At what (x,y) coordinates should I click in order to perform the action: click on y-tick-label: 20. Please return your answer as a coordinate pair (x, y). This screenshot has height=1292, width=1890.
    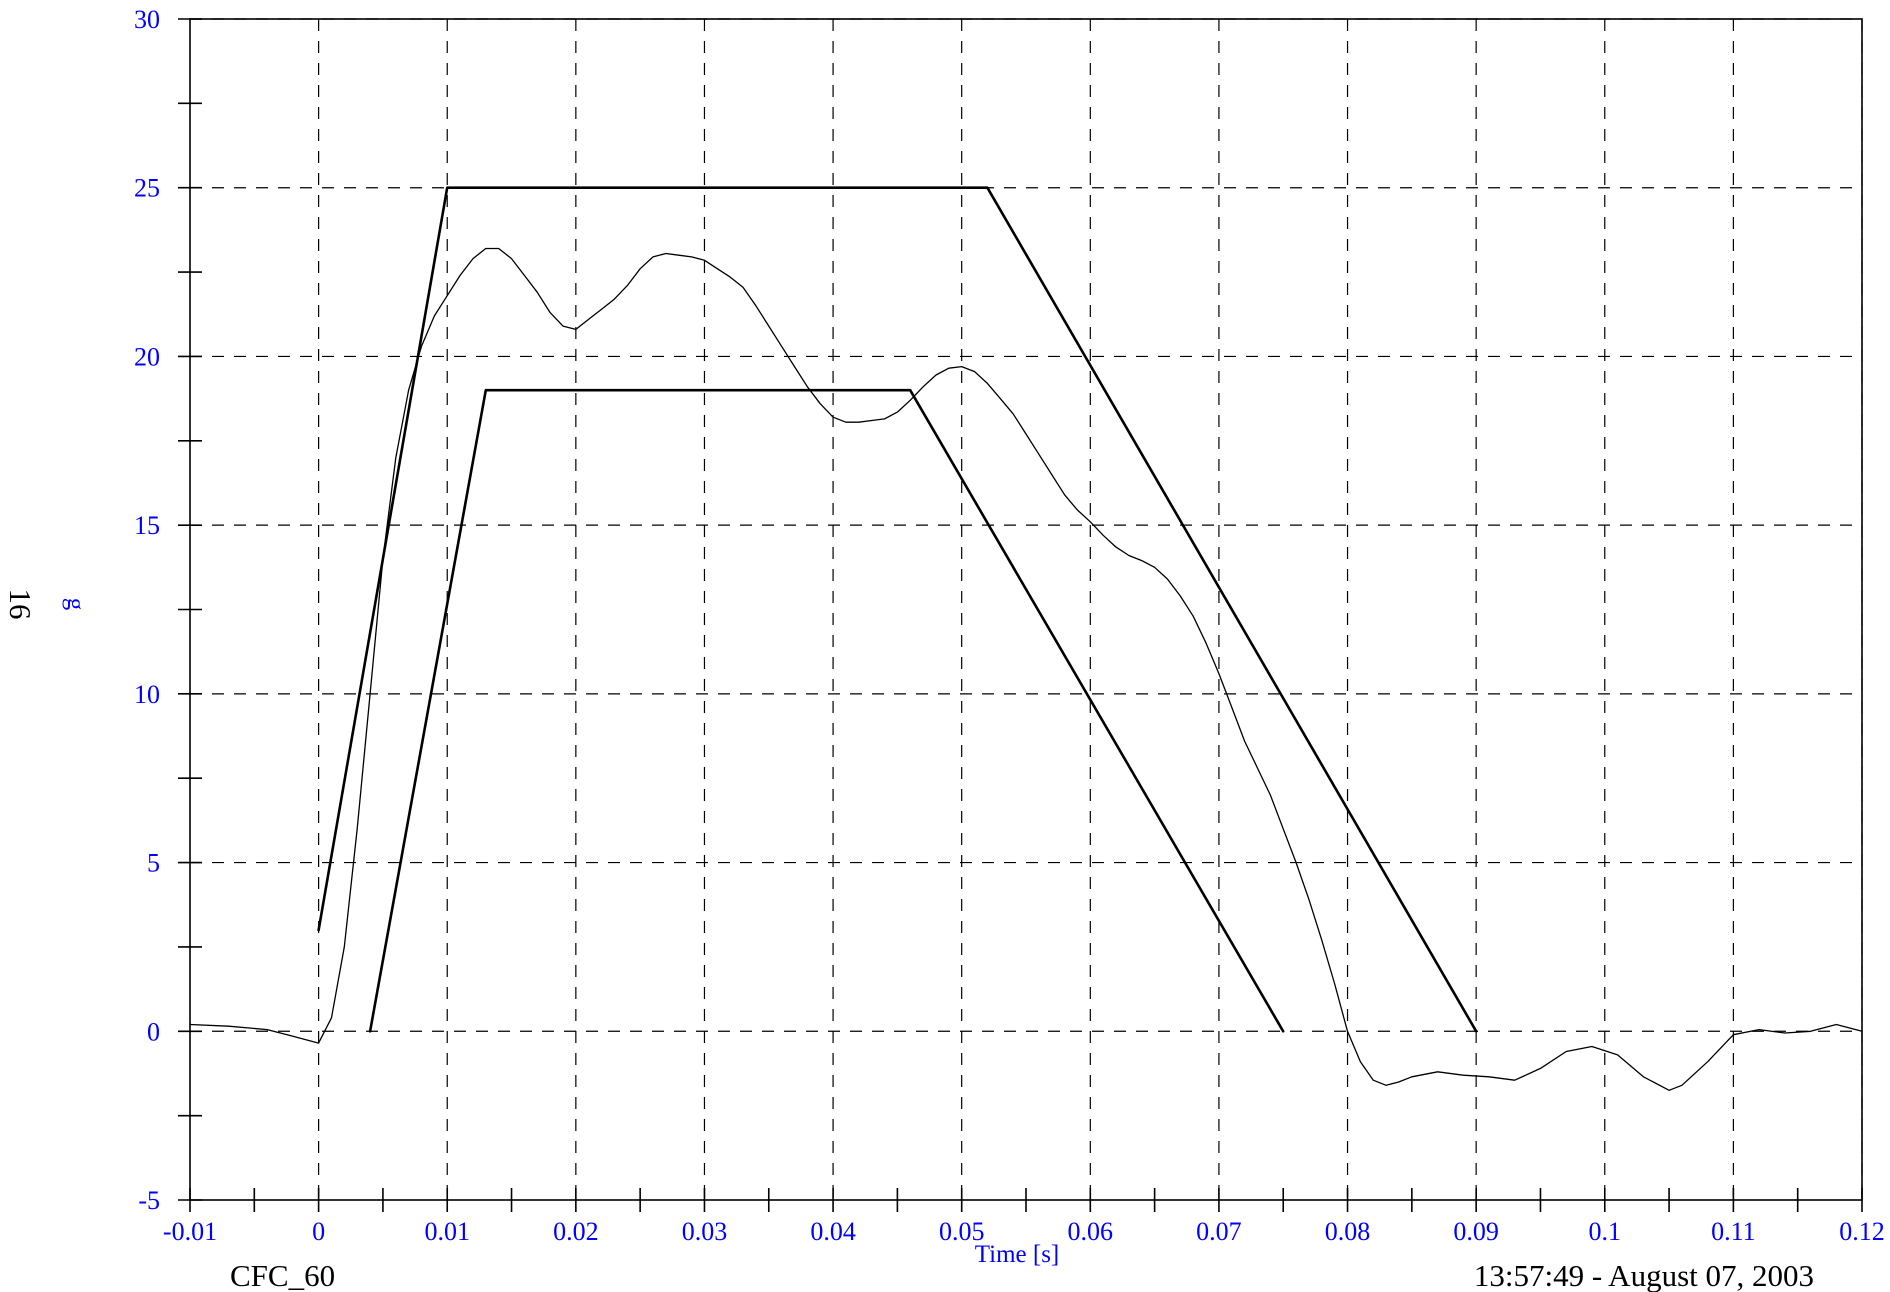
    Looking at the image, I should click on (147, 356).